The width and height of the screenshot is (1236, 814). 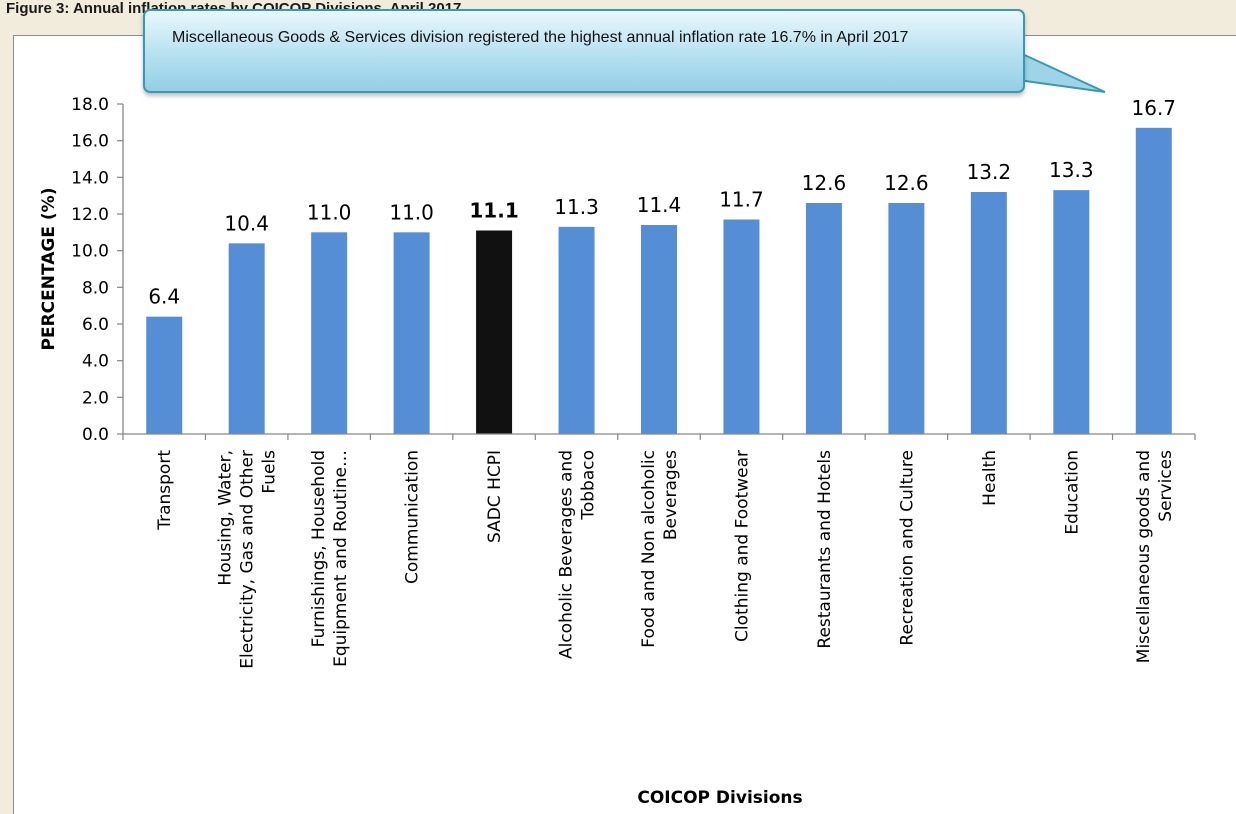 I want to click on bar-recreation-and-culture, so click(x=906, y=318).